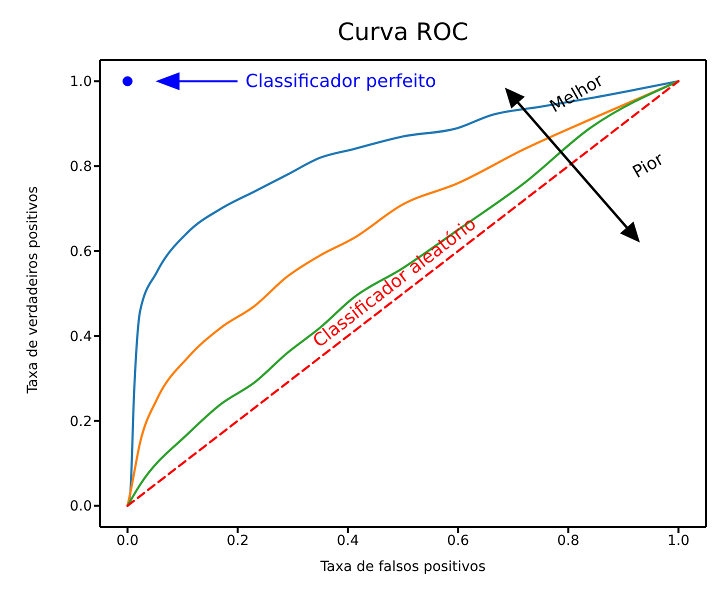 This screenshot has height=589, width=720. Describe the element at coordinates (127, 540) in the screenshot. I see `x-tick-label: 0.0` at that location.